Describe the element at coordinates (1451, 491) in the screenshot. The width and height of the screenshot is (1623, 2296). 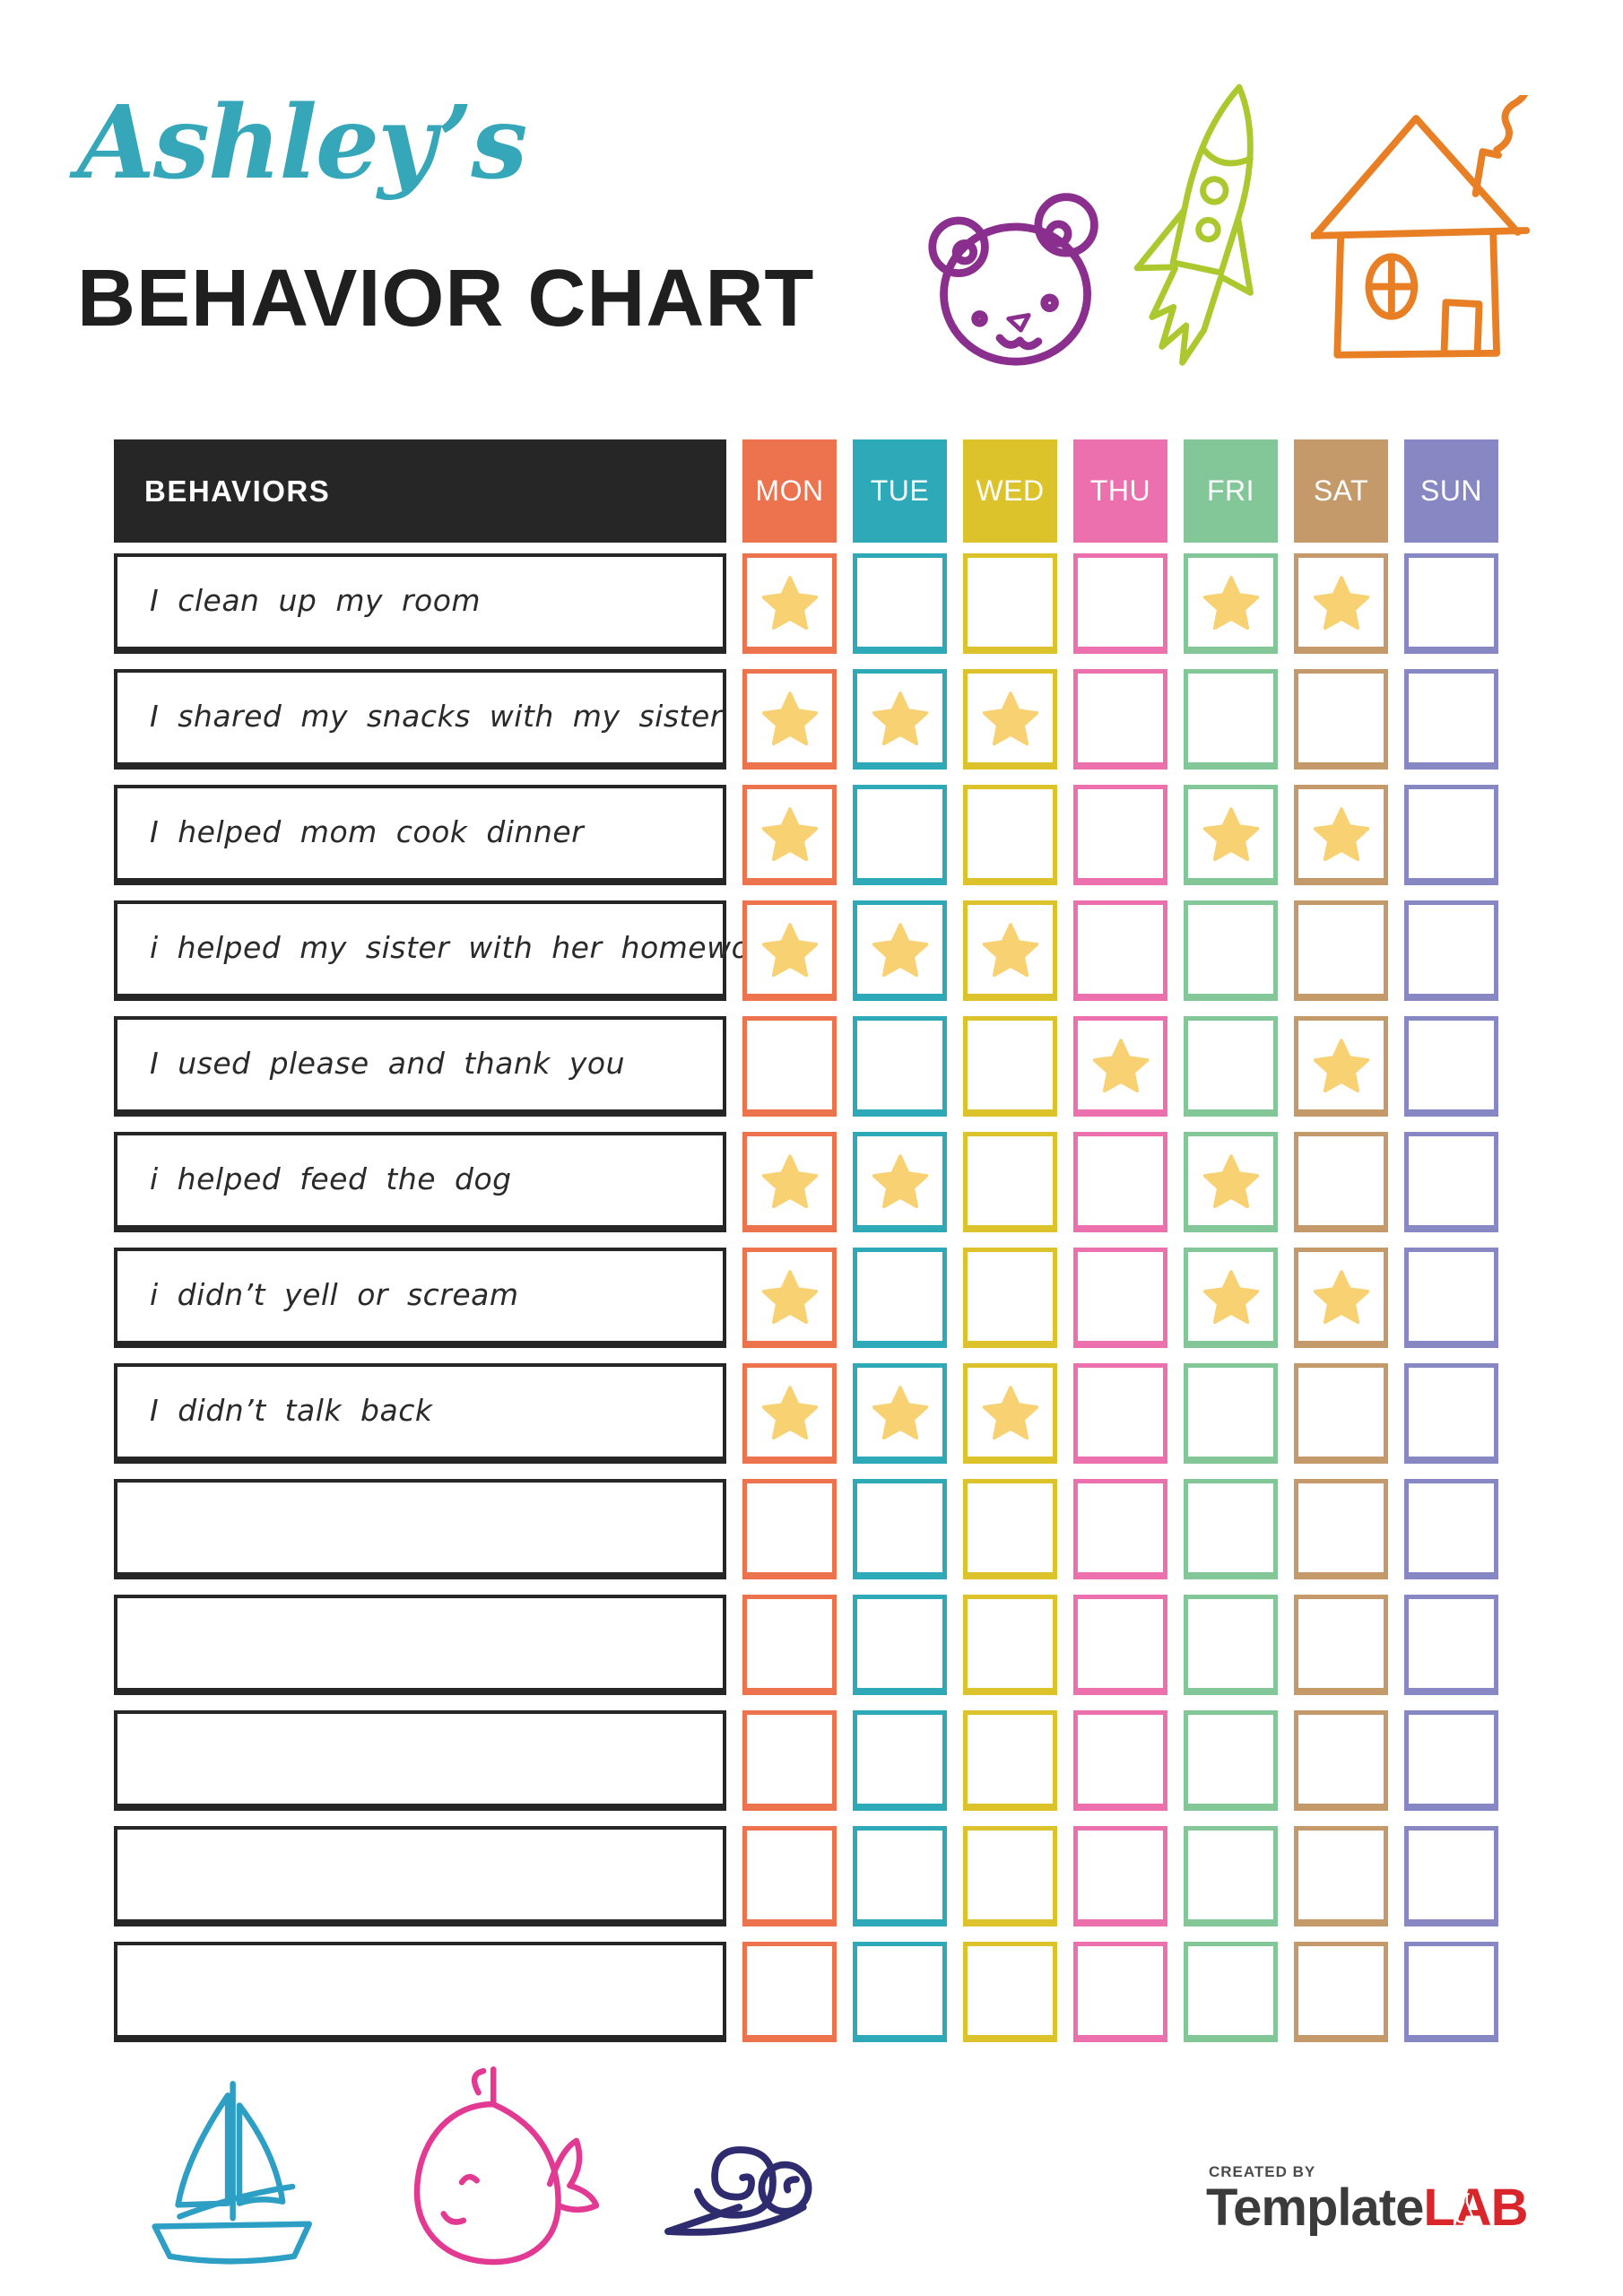
I see `day-header-sun: SUN` at that location.